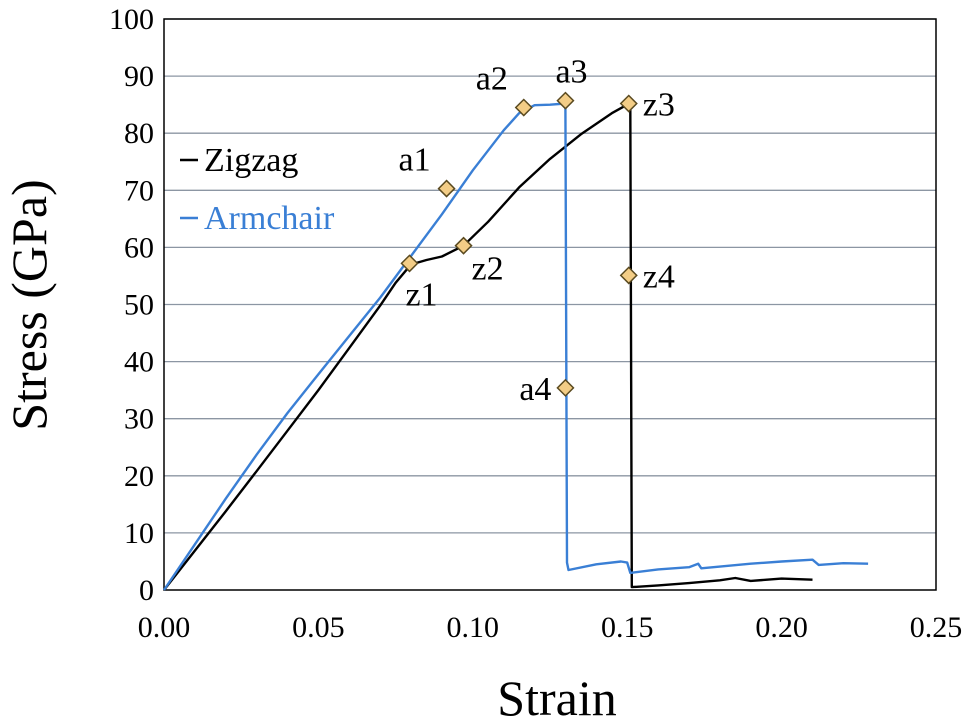 Image resolution: width=980 pixels, height=724 pixels. I want to click on marker-label-z1: z1, so click(421, 294).